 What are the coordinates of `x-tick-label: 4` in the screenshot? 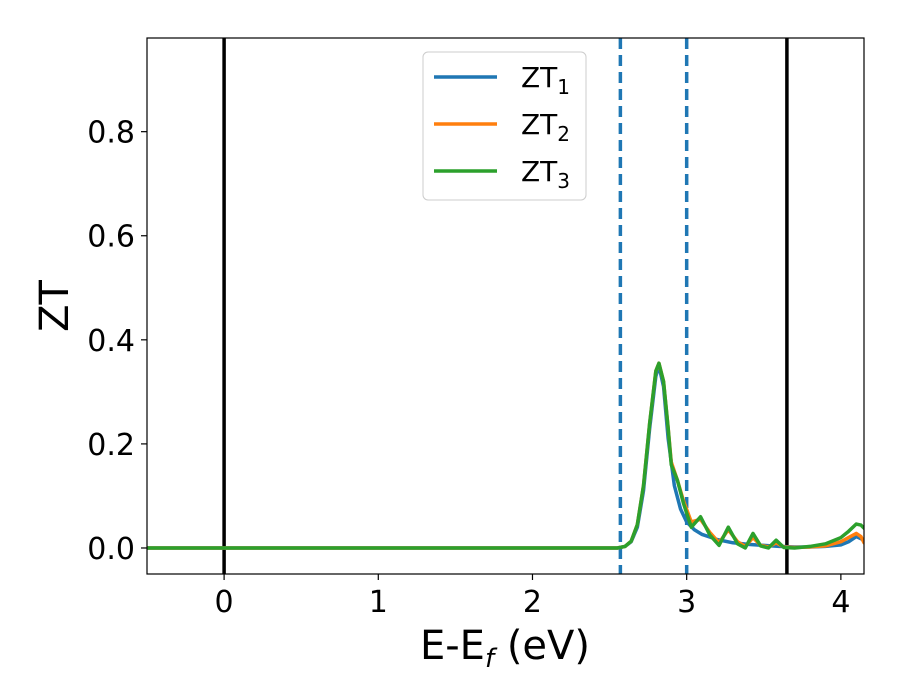 It's located at (840, 602).